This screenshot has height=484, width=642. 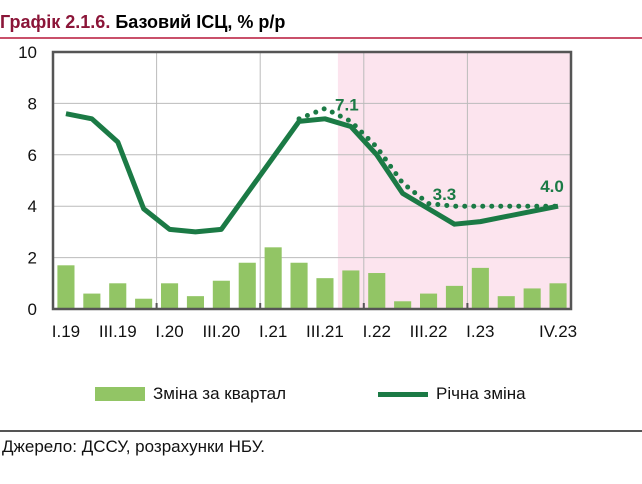 I want to click on bar-IV.20, so click(x=247, y=285).